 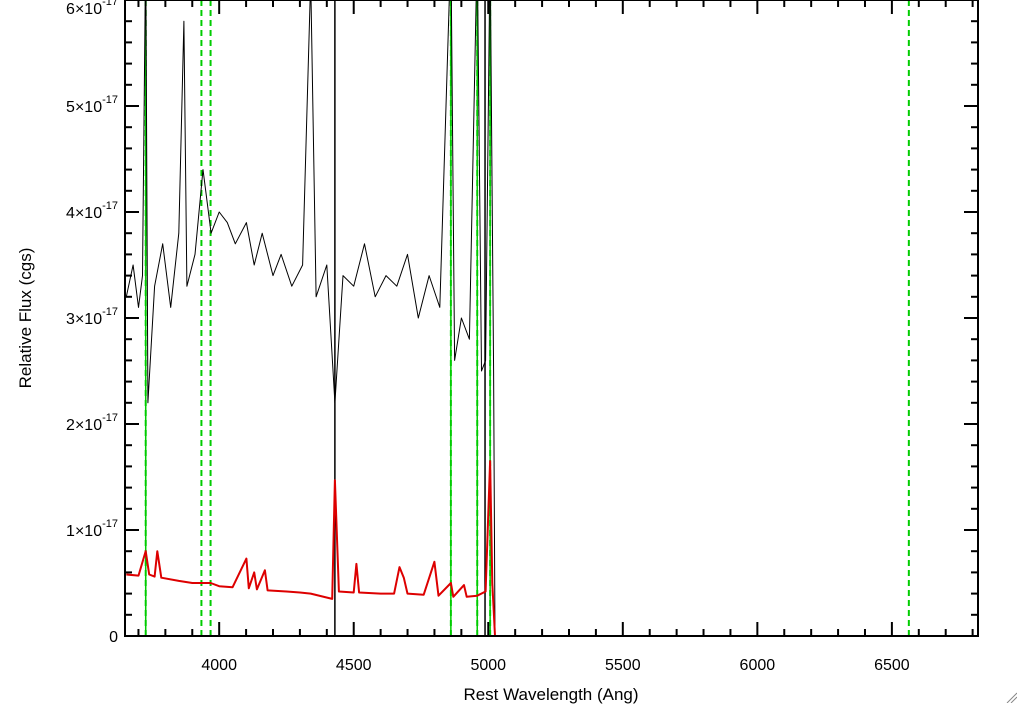 I want to click on y-tick-label: 4×10⁻¹⁷, so click(x=92, y=211).